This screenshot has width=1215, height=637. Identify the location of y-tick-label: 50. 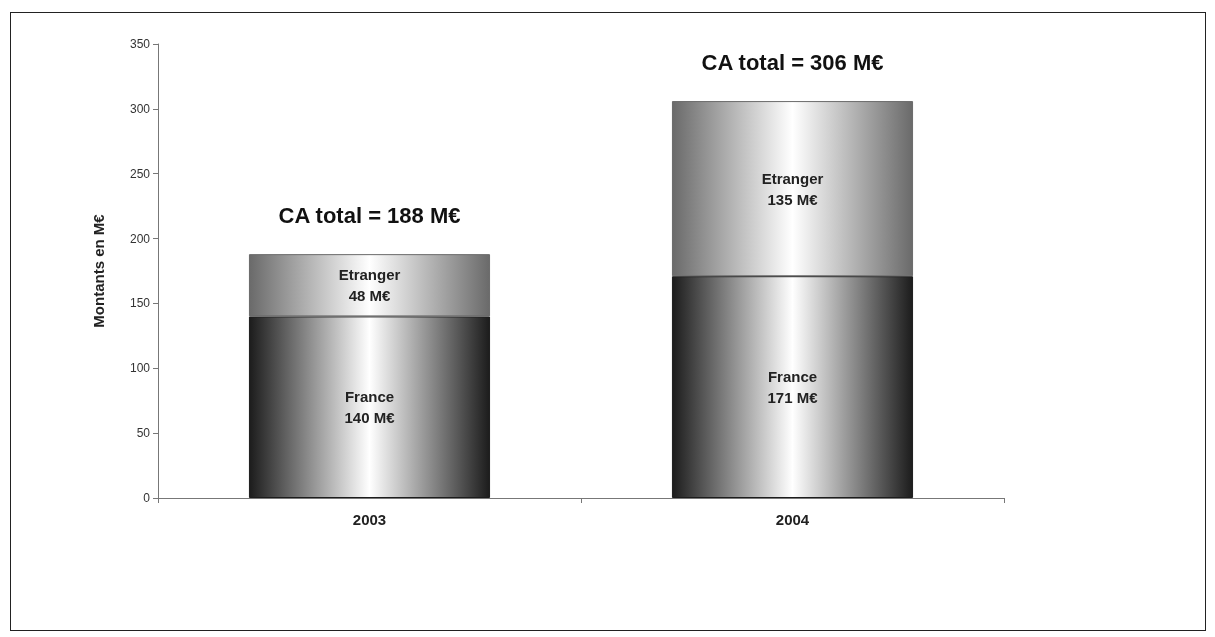
(143, 433).